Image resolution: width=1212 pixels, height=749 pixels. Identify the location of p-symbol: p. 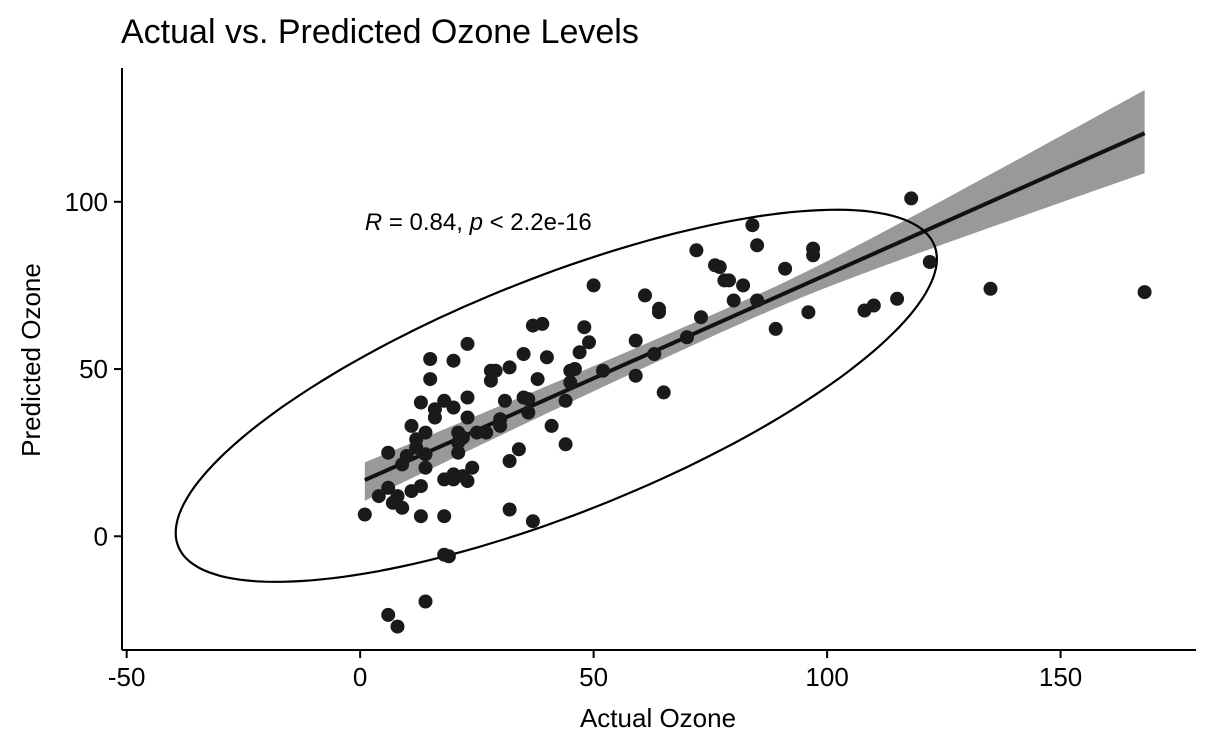
(476, 222).